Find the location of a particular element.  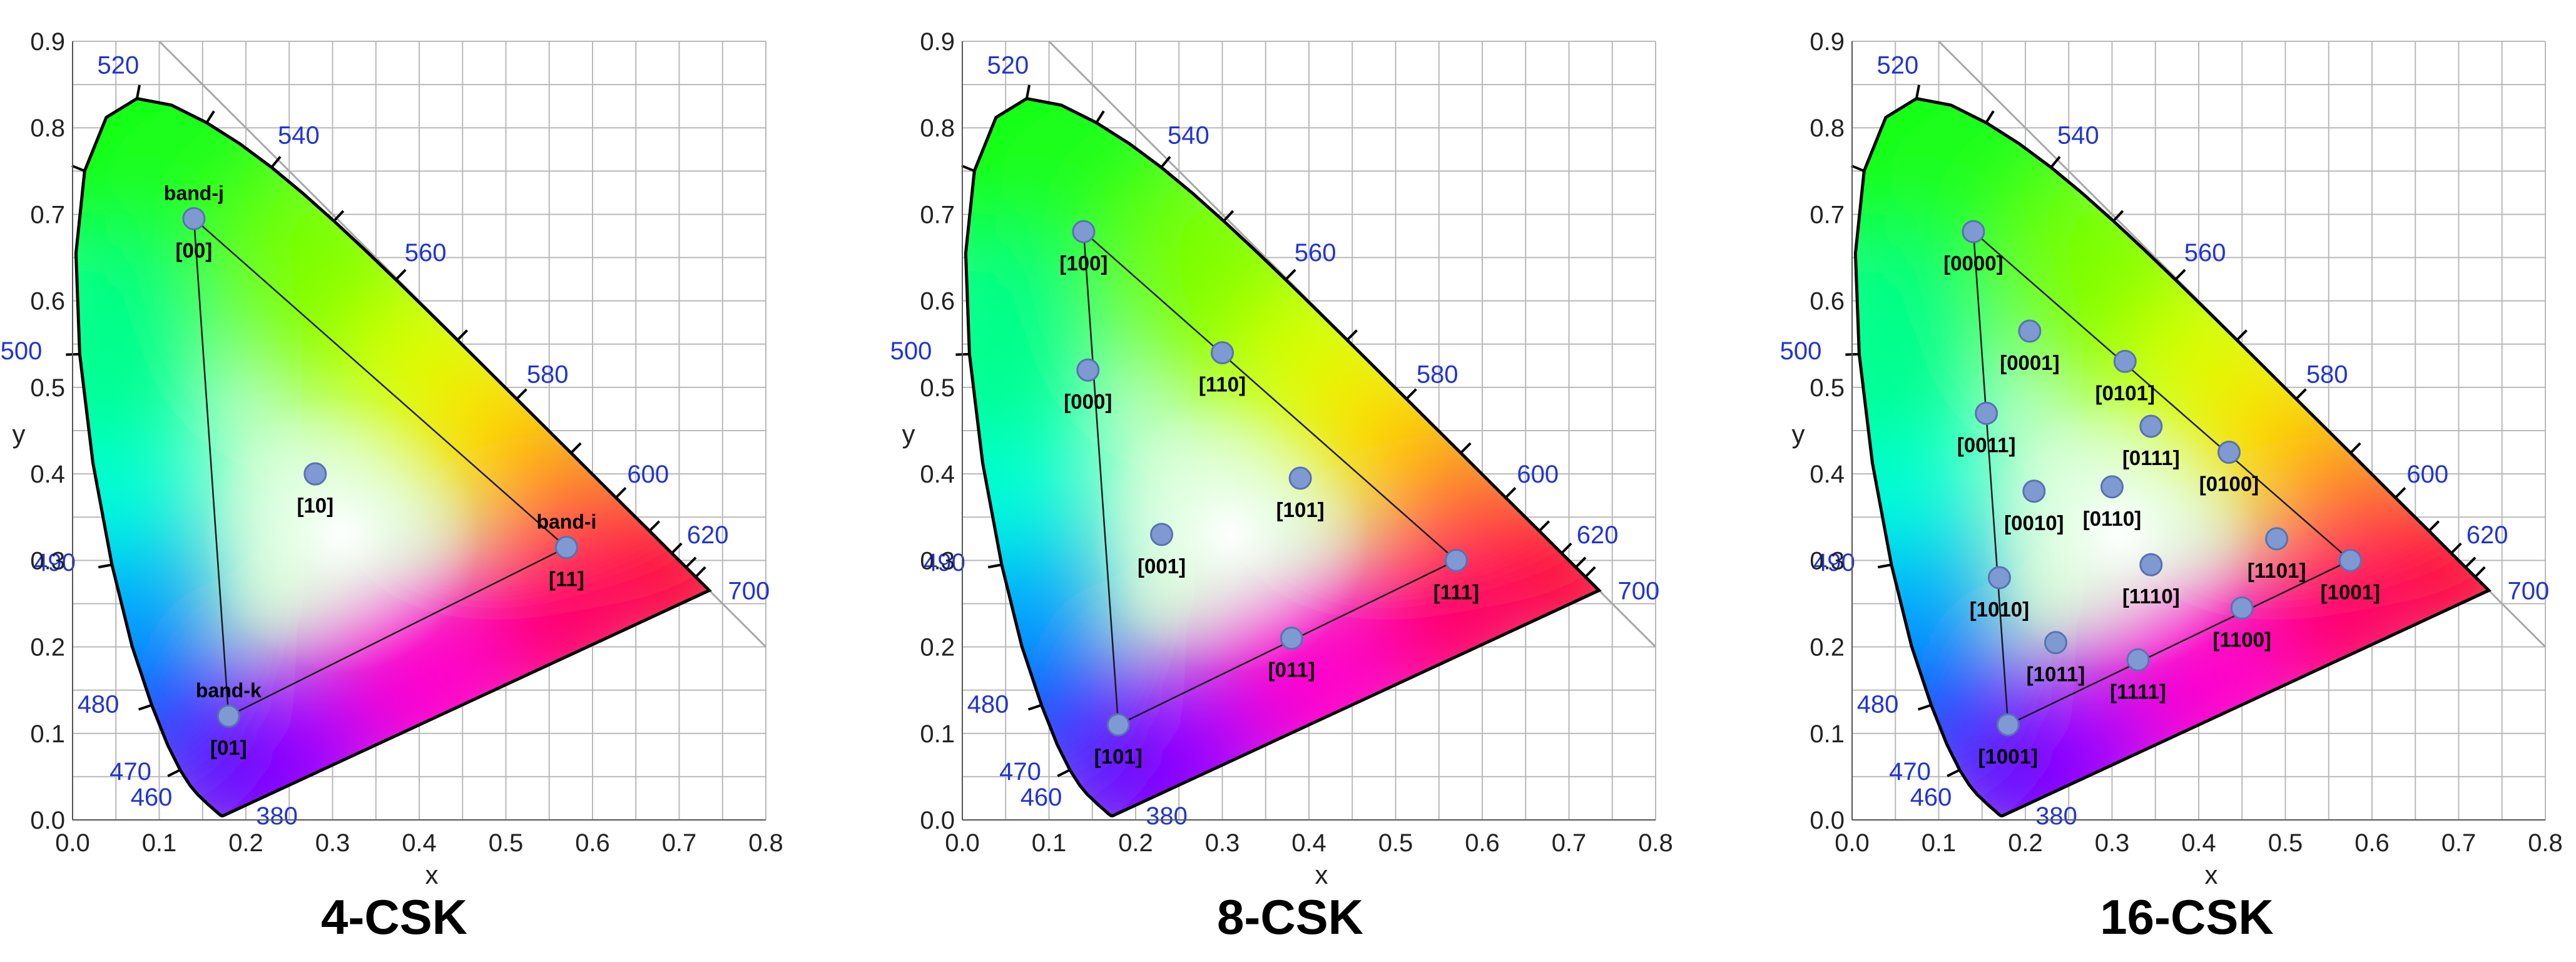

wavelength-label: 560 is located at coordinates (2205, 253).